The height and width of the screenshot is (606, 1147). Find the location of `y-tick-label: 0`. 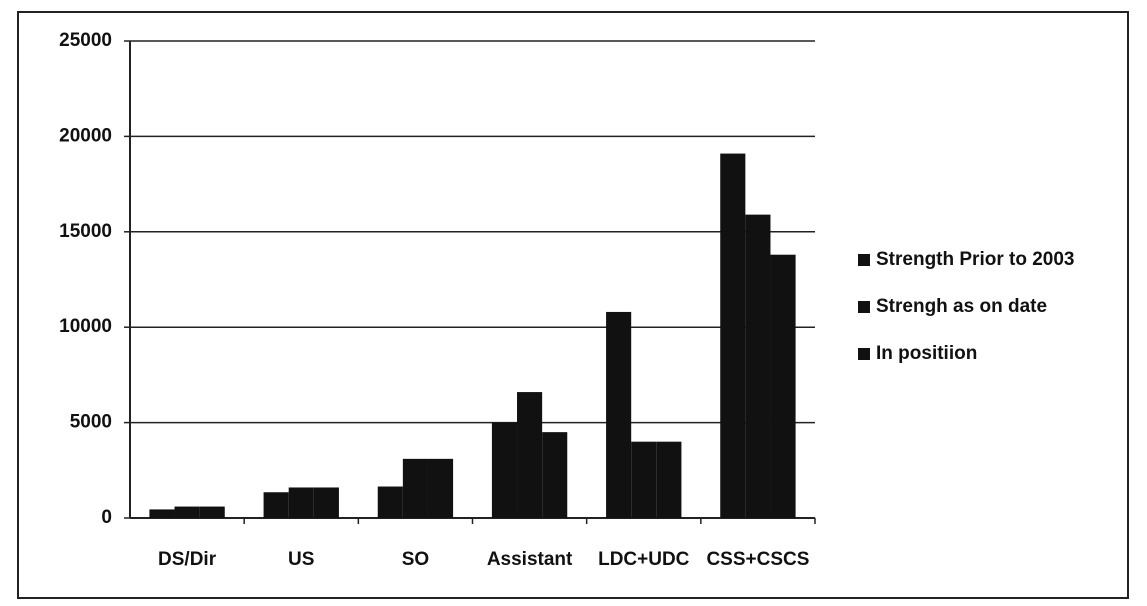

y-tick-label: 0 is located at coordinates (106, 517).